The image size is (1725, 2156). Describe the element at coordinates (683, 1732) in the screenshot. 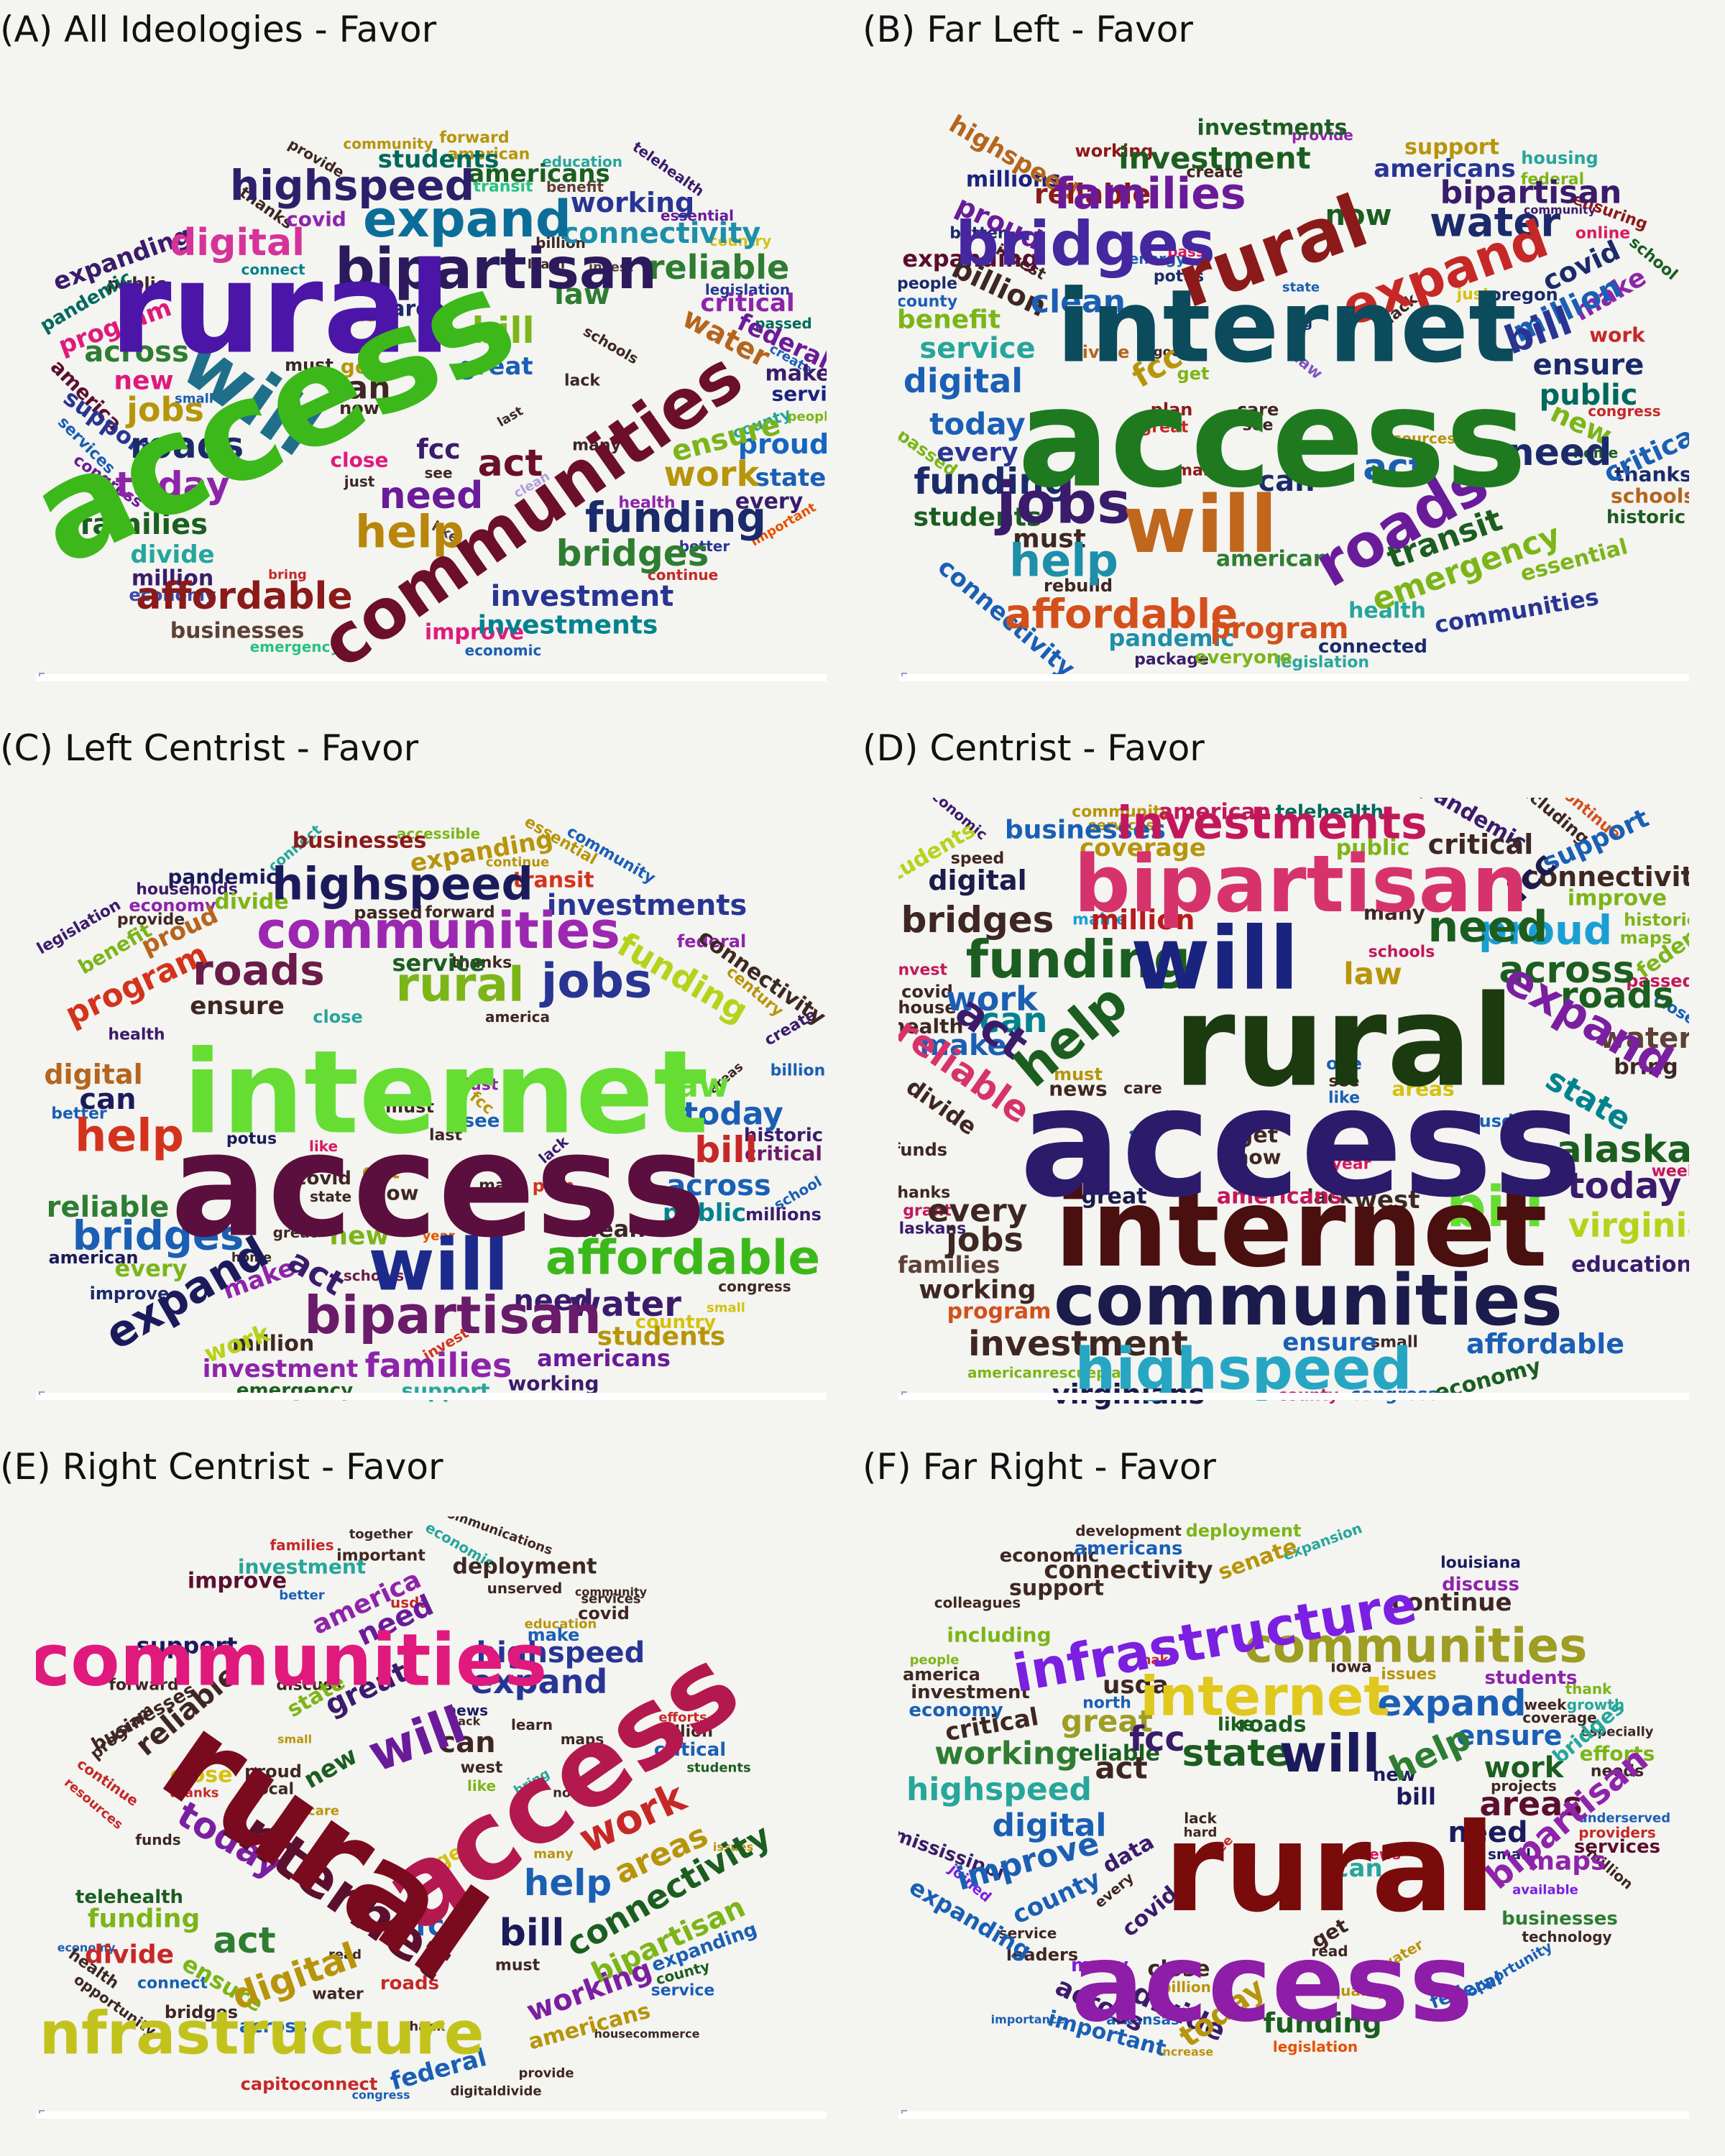

I see `cloud-word: million` at that location.